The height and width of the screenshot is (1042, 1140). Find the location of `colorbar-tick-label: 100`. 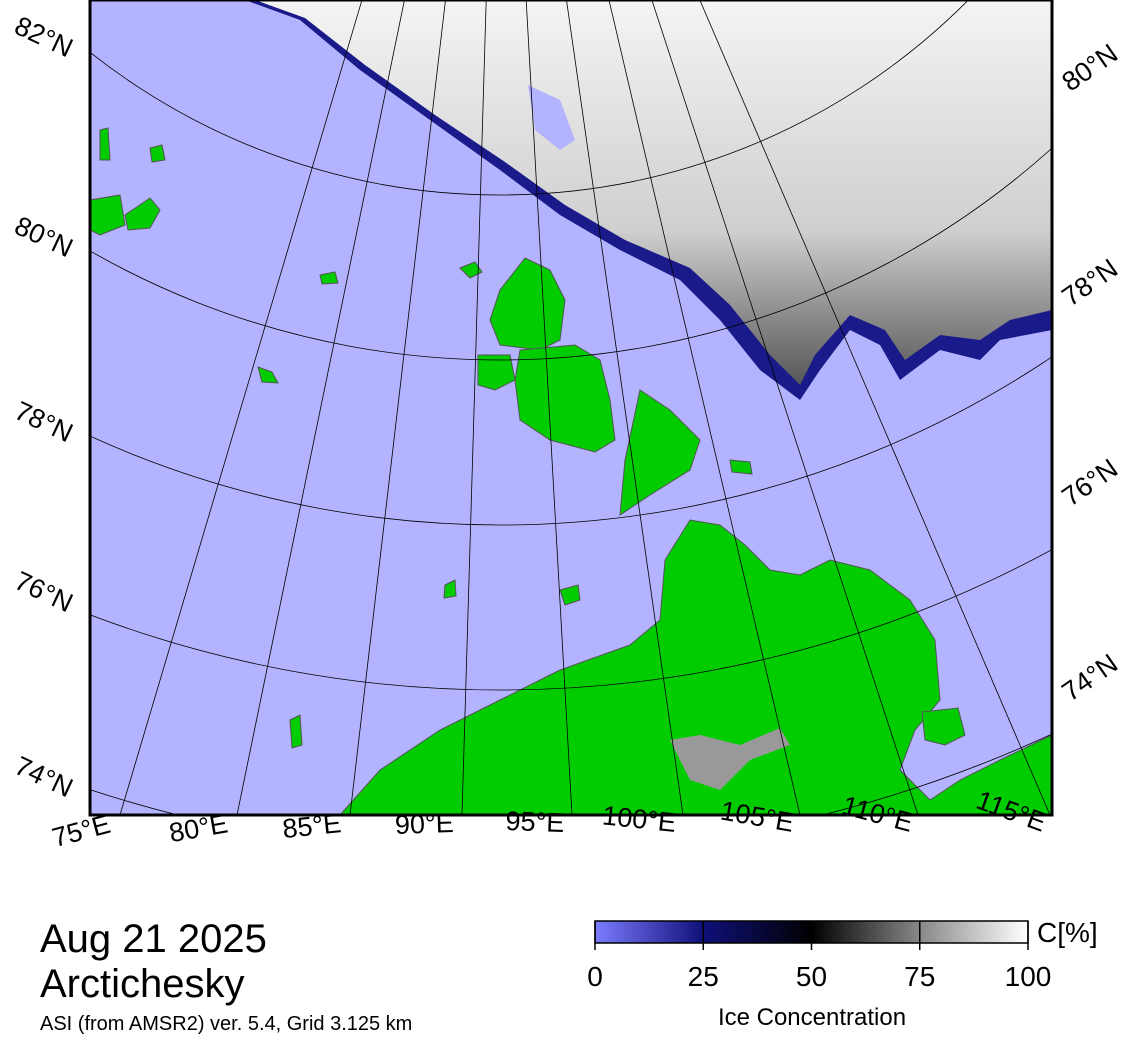

colorbar-tick-label: 100 is located at coordinates (1028, 976).